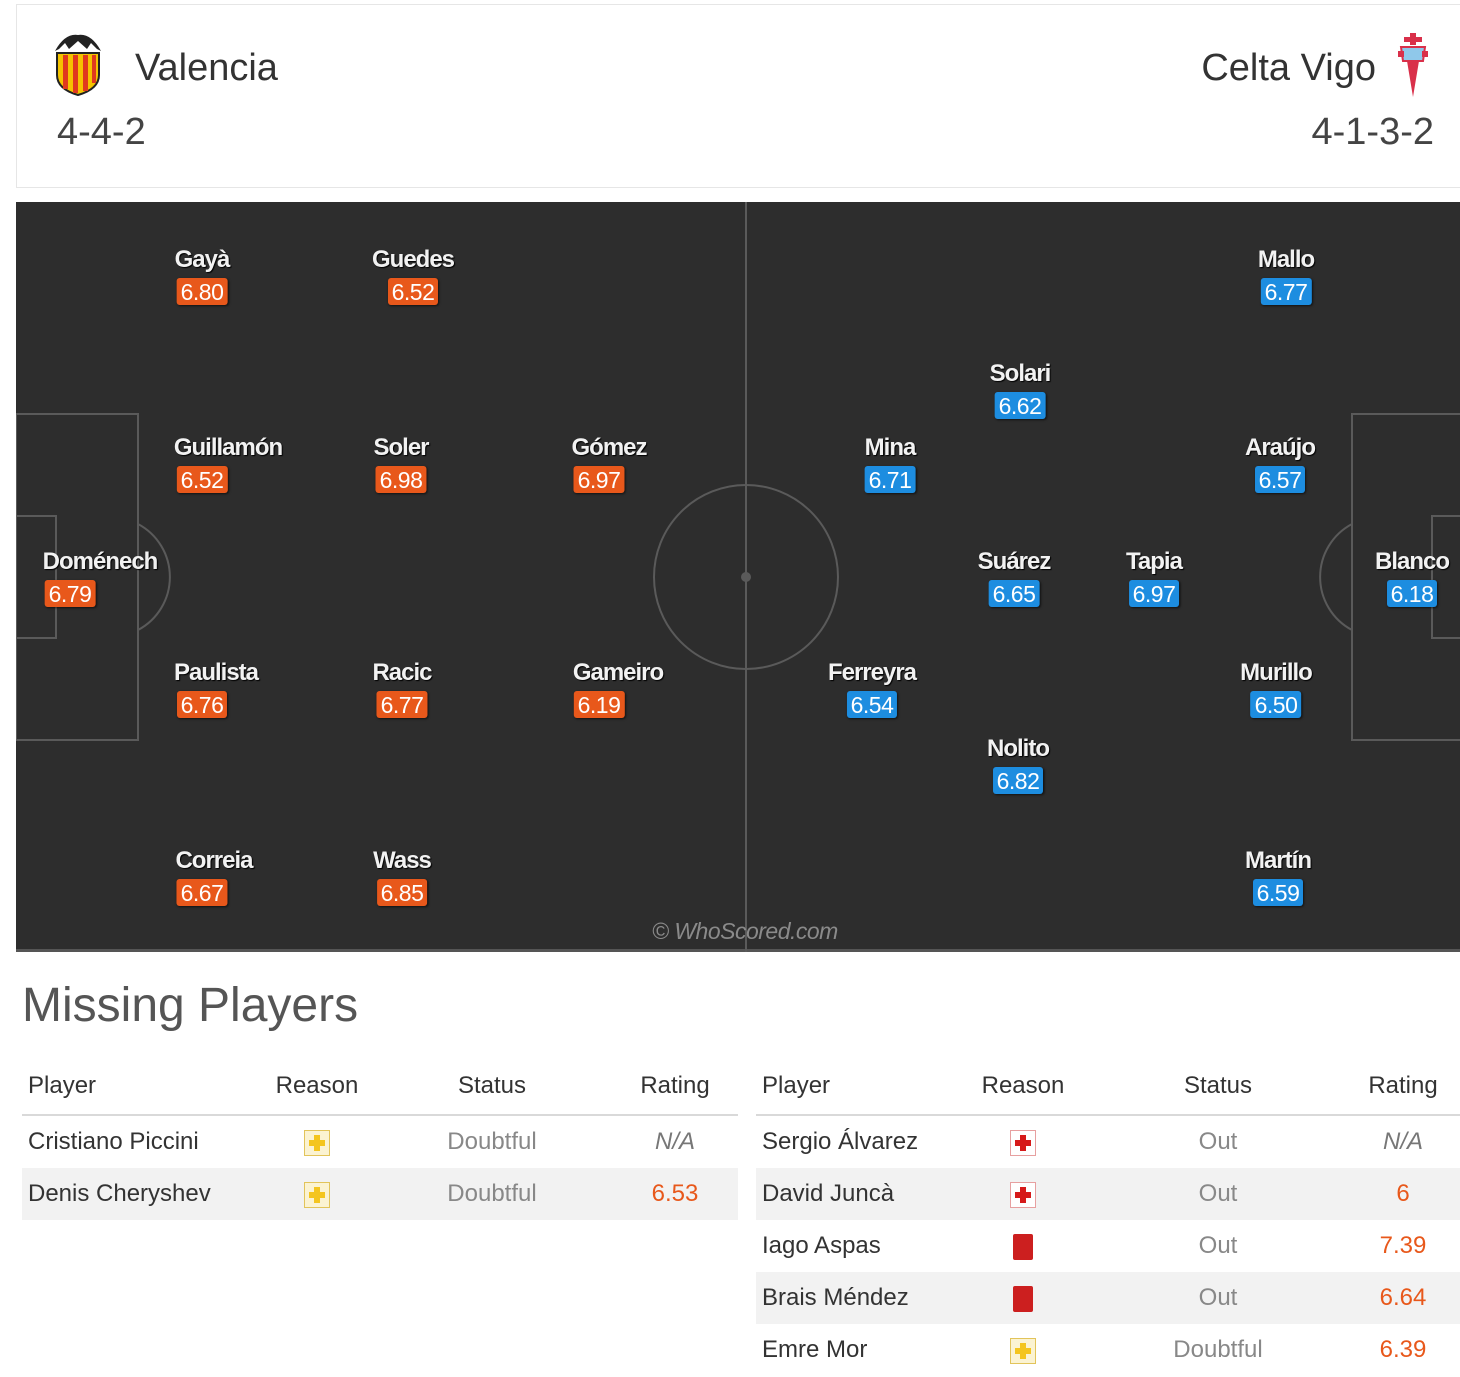 This screenshot has width=1460, height=1377. Describe the element at coordinates (202, 259) in the screenshot. I see `player-name: Gayà` at that location.